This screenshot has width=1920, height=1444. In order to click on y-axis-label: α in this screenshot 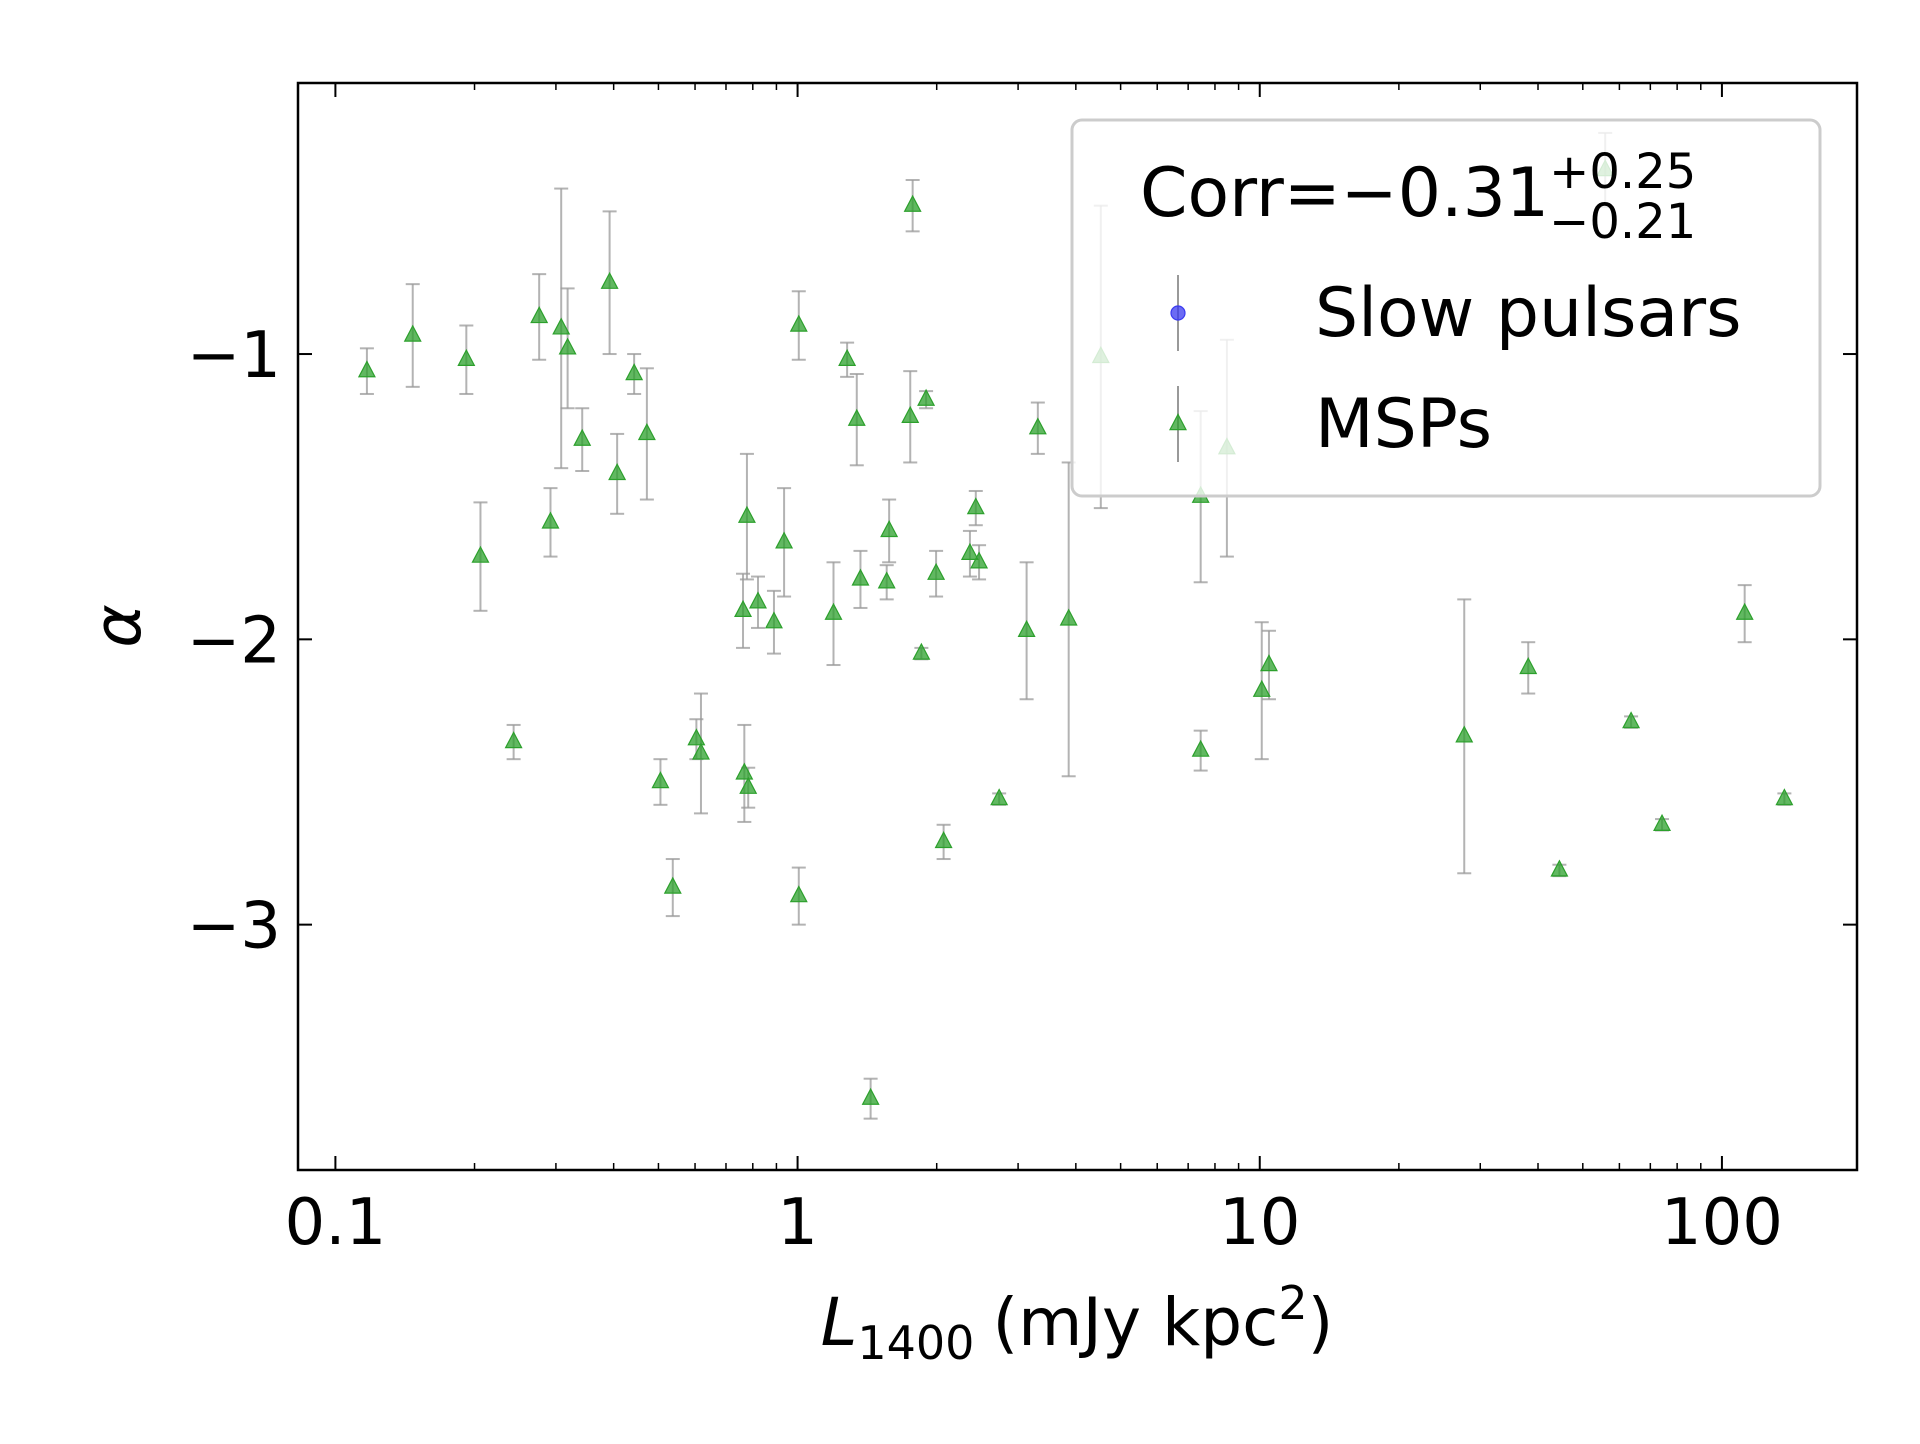, I will do `click(117, 626)`.